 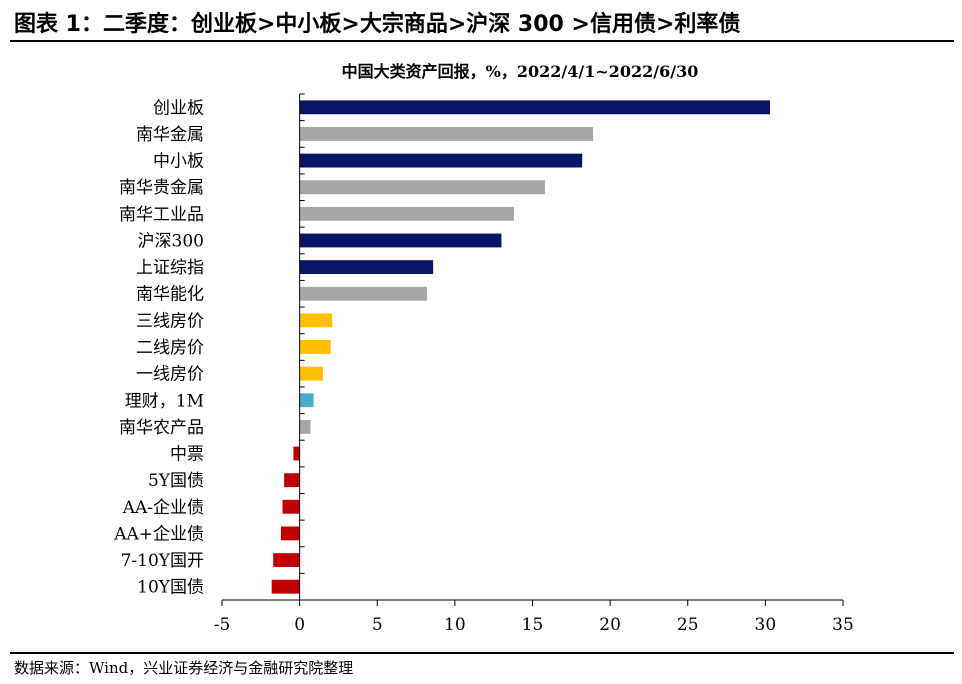 I want to click on category-label: 南华工业品, so click(x=161, y=215).